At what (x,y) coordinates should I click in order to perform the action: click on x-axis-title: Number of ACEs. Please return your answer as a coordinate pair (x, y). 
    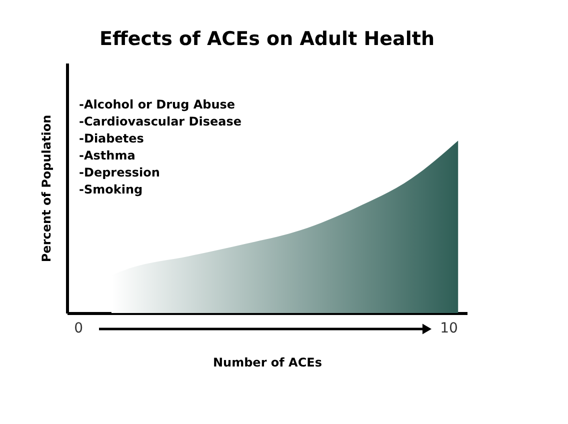
    Looking at the image, I should click on (267, 363).